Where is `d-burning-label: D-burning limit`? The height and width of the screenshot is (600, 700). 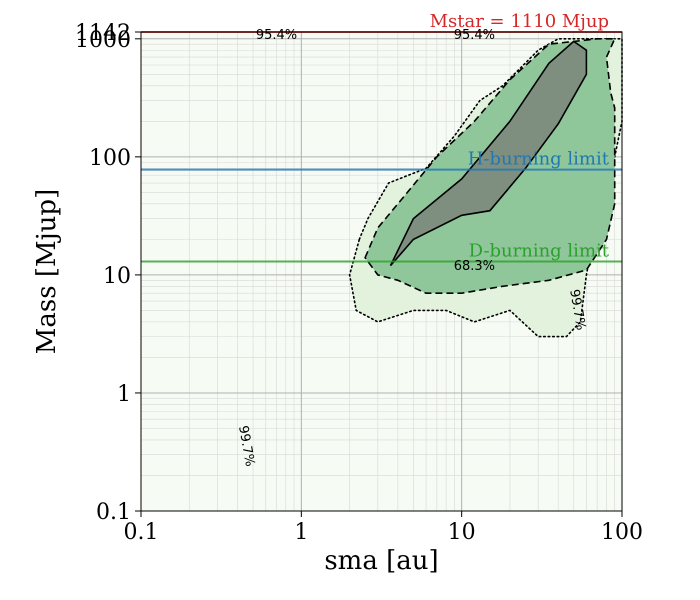
d-burning-label: D-burning limit is located at coordinates (539, 250).